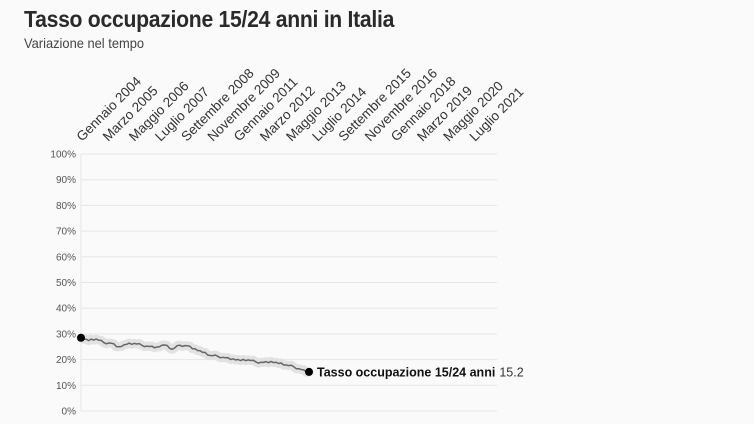  I want to click on end-point-marker, so click(309, 371).